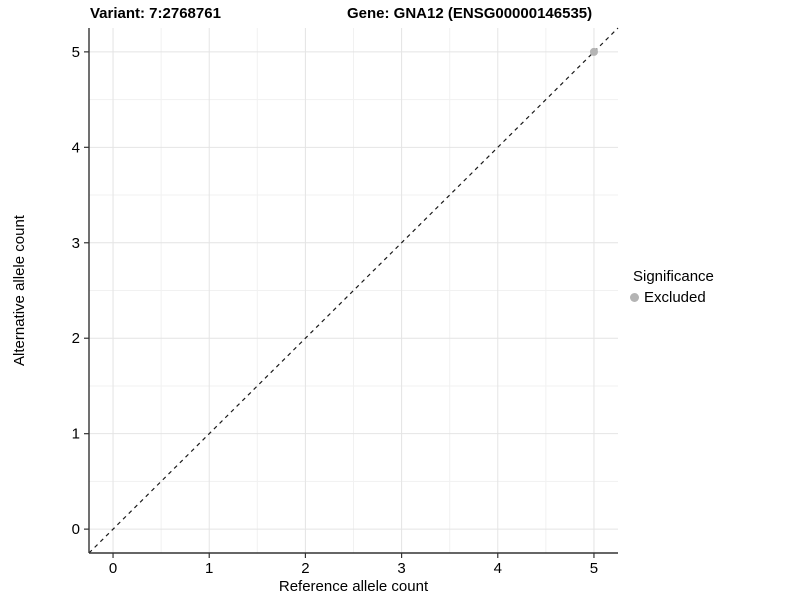 The image size is (800, 600). What do you see at coordinates (401, 568) in the screenshot?
I see `x-tick-label: 3` at bounding box center [401, 568].